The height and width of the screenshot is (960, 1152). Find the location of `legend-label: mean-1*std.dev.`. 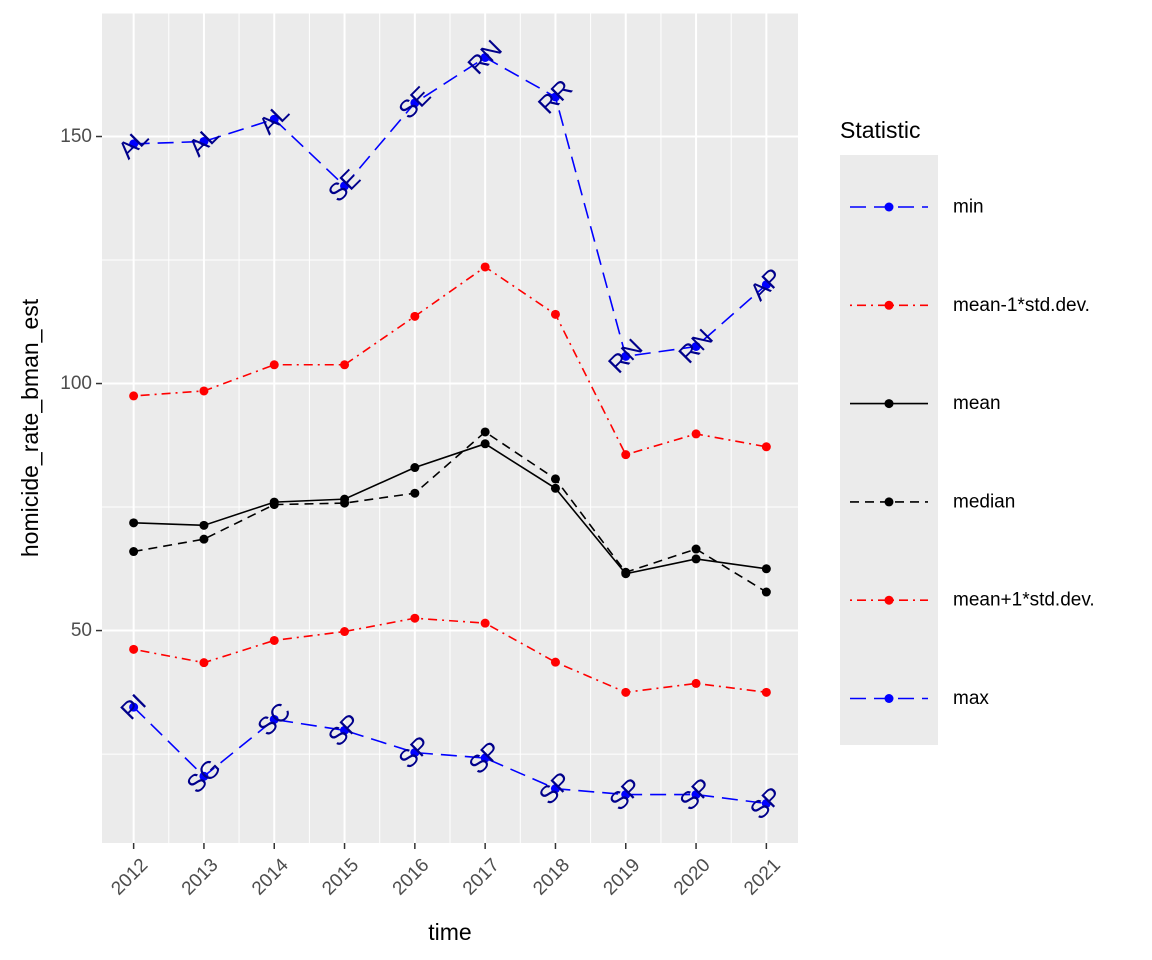

legend-label: mean-1*std.dev. is located at coordinates (1021, 305).